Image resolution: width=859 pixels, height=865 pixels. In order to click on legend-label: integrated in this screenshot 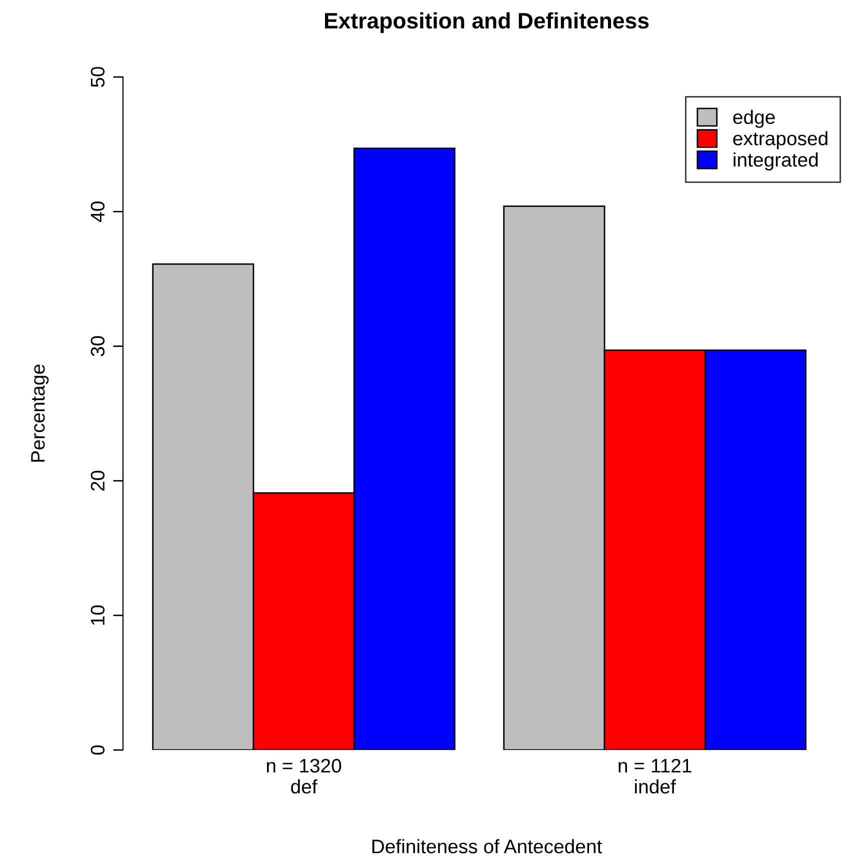, I will do `click(776, 161)`.